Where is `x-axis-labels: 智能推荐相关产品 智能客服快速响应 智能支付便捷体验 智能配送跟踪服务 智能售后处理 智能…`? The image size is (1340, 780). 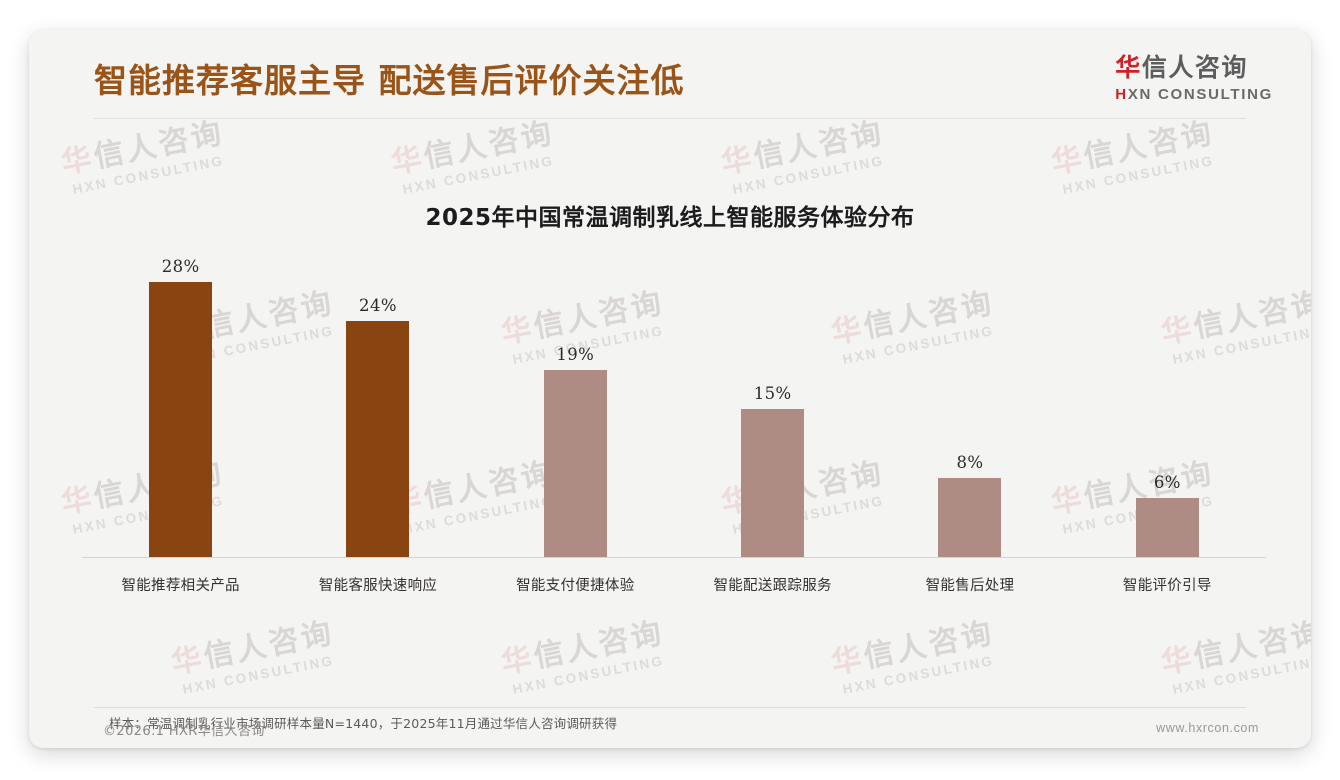 x-axis-labels: 智能推荐相关产品 智能客服快速响应 智能支付便捷体验 智能配送跟踪服务 智能售后处理 智能… is located at coordinates (674, 584).